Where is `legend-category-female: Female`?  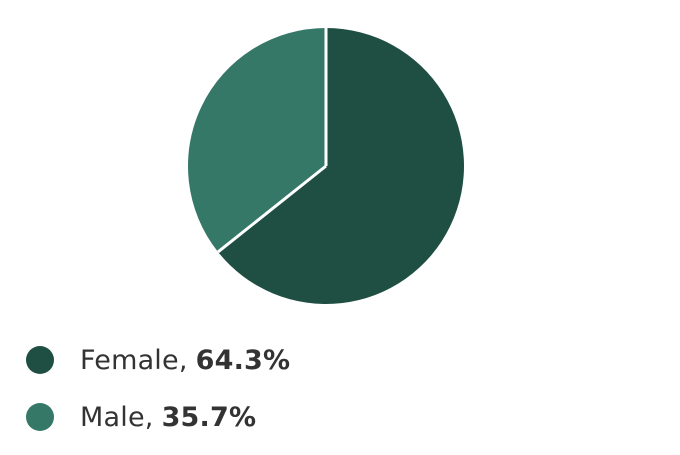 legend-category-female: Female is located at coordinates (129, 360).